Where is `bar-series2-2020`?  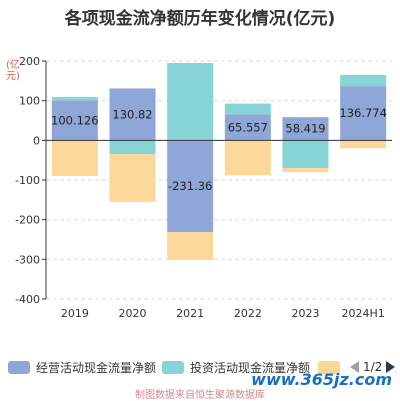
bar-series2-2020 is located at coordinates (132, 178).